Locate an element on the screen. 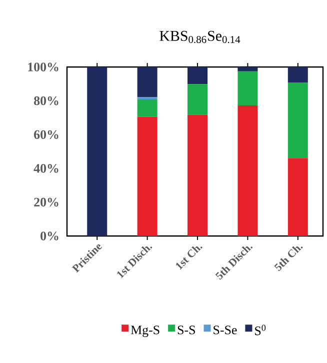  legend-label: S-Se is located at coordinates (225, 330).